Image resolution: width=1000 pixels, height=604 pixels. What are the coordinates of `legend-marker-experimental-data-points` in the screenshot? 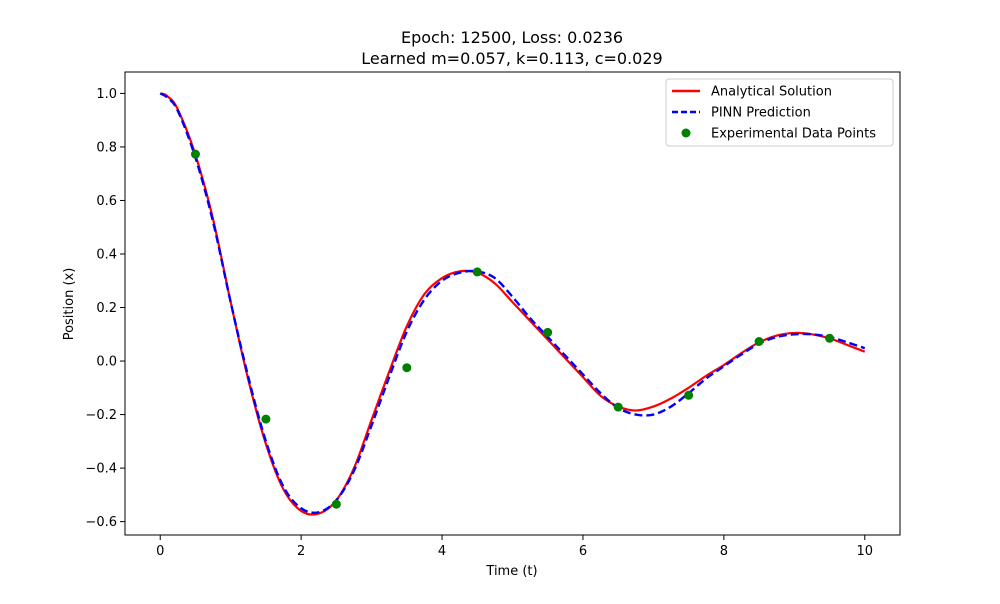 It's located at (686, 133).